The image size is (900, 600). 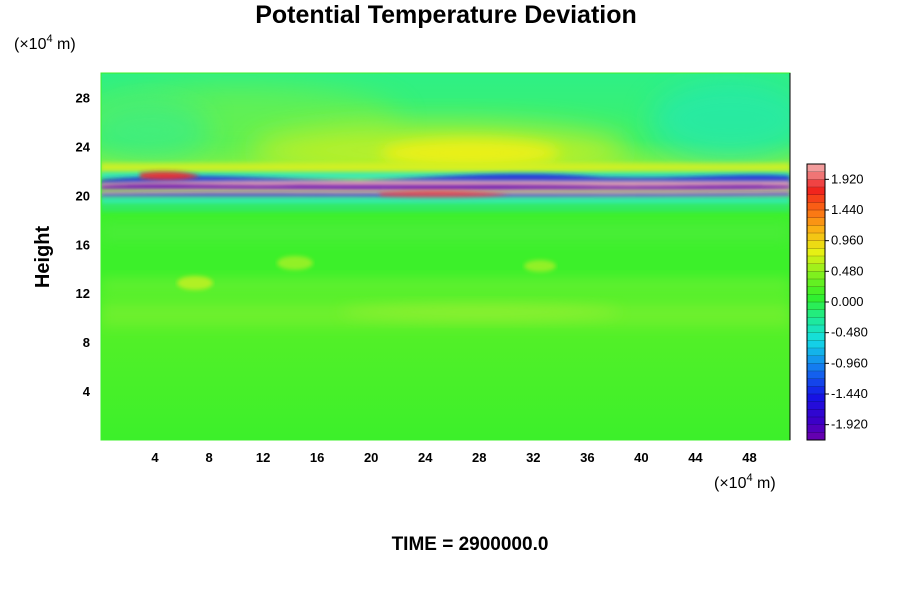 What do you see at coordinates (445, 168) in the screenshot?
I see `band-yellow-top` at bounding box center [445, 168].